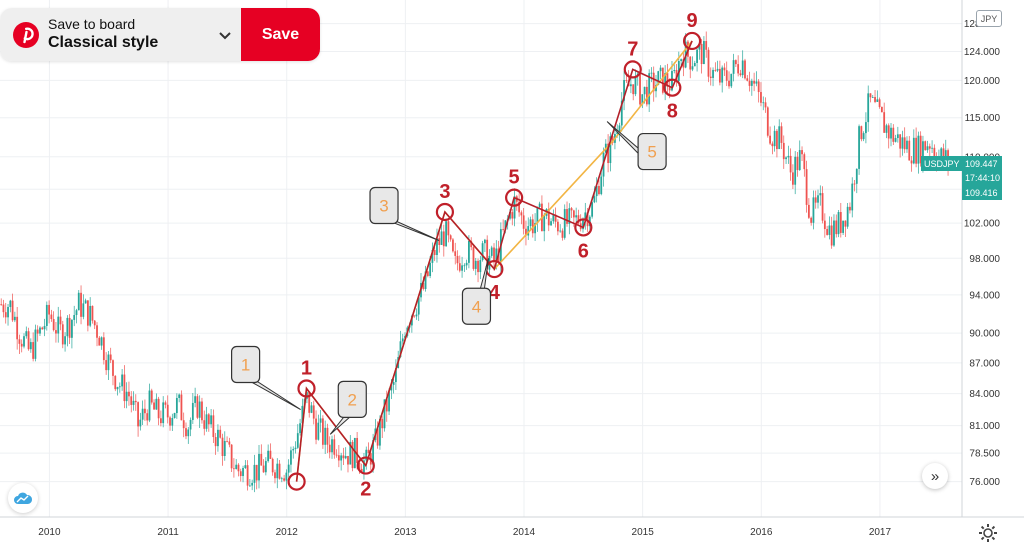 The height and width of the screenshot is (556, 1024). I want to click on y-tick-label: 124.000, so click(982, 52).